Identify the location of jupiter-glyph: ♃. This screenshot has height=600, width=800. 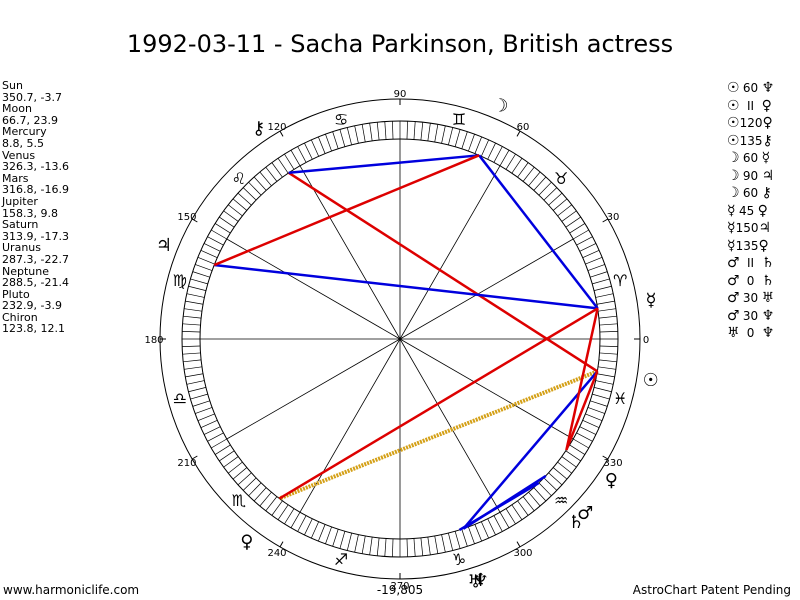
(164, 245).